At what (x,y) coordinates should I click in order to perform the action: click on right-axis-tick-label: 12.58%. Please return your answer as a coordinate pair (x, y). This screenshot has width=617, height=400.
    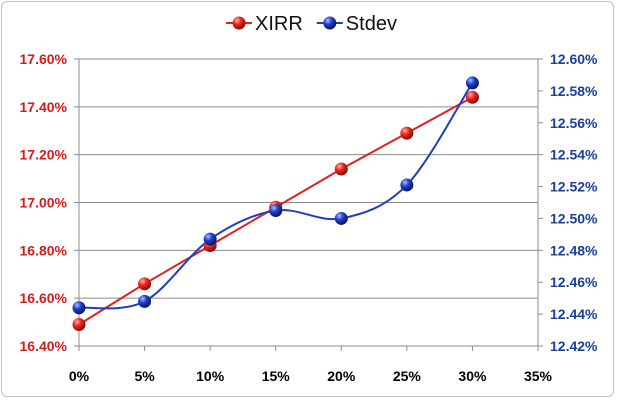
    Looking at the image, I should click on (574, 91).